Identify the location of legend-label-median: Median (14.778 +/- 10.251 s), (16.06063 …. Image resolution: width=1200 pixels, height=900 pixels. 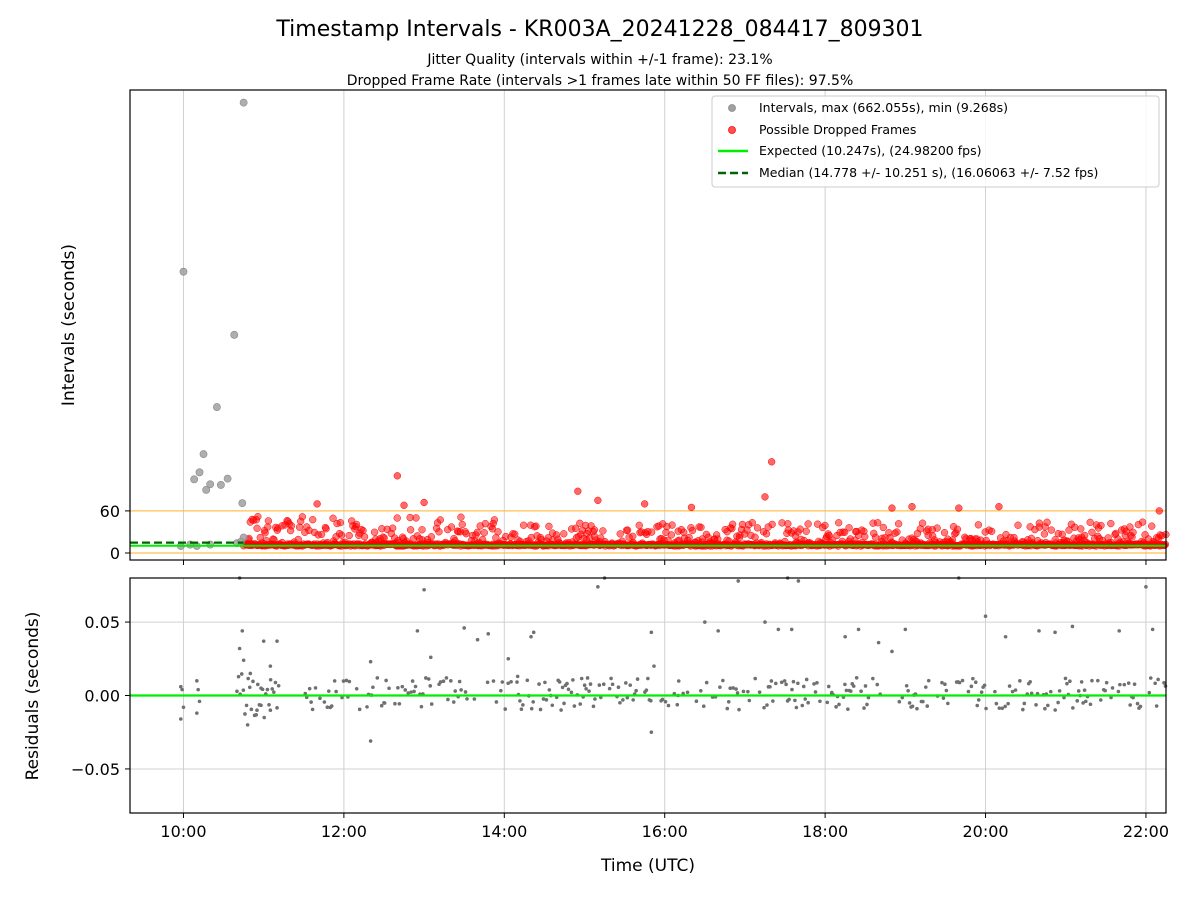
(928, 172).